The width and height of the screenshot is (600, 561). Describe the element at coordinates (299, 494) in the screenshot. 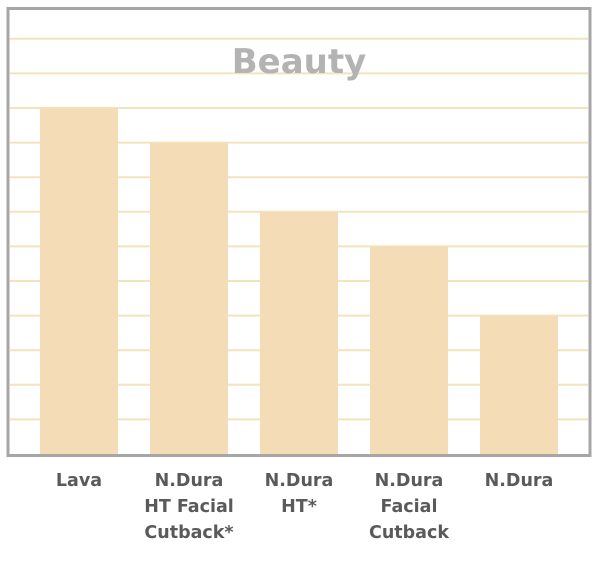

I see `x-tick-label: N.Dura HT*` at that location.